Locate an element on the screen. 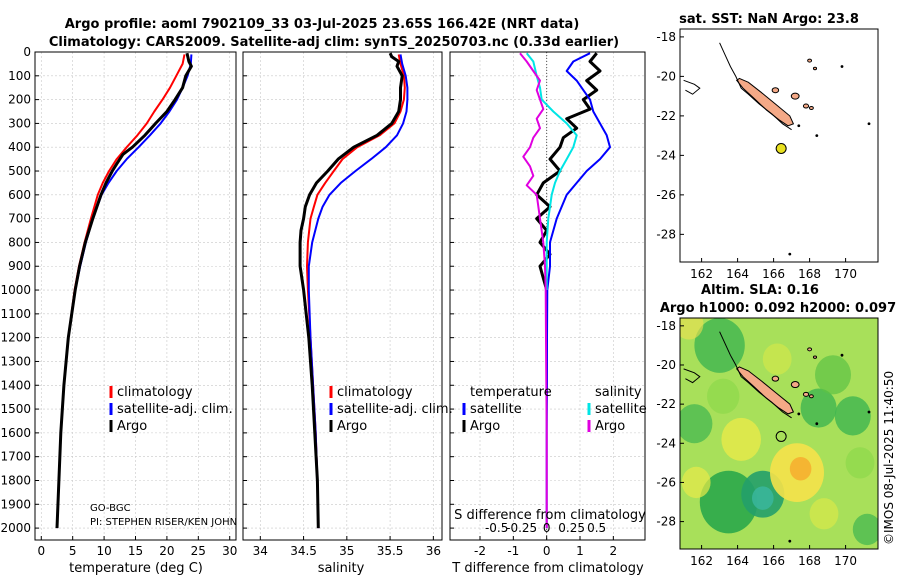  sla-map-title-2: Argo h1000: 0.092 h2000: 0.097 is located at coordinates (778, 308).